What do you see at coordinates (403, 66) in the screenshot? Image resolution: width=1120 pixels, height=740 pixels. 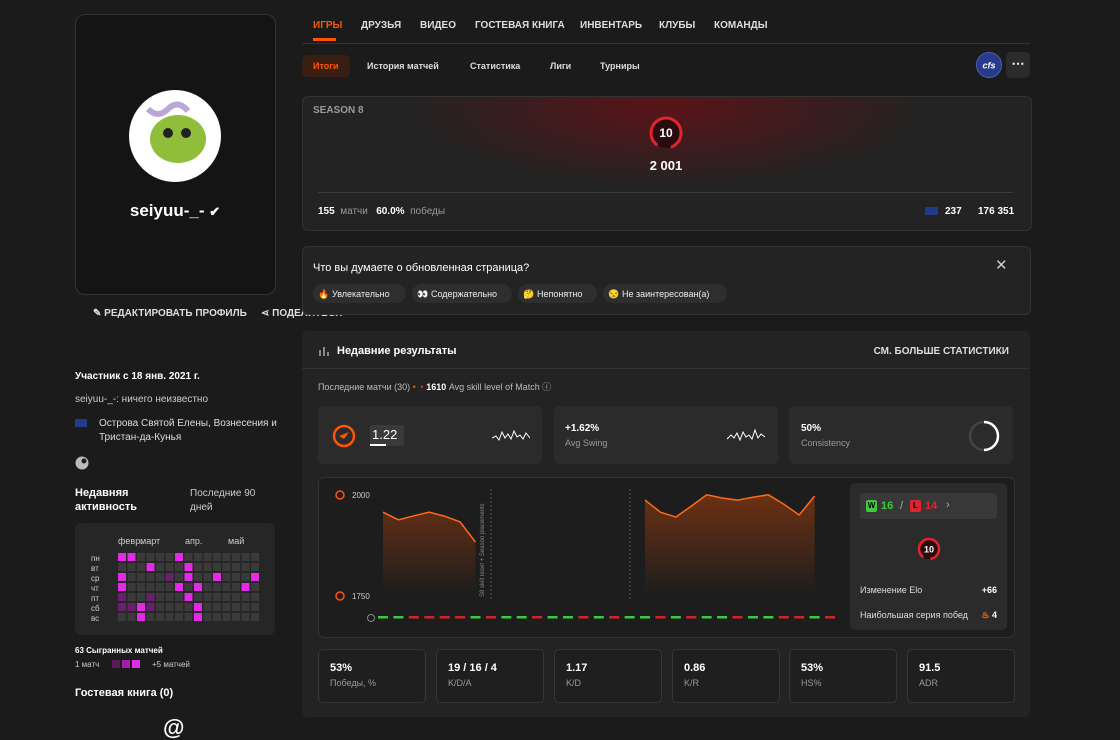 I see `tab: История матчей` at bounding box center [403, 66].